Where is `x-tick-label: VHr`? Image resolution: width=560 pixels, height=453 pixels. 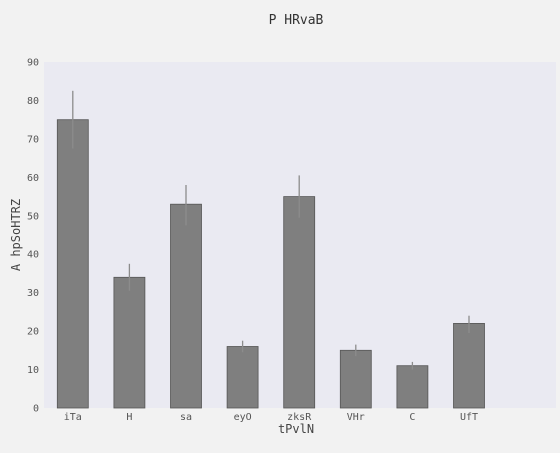 x-tick-label: VHr is located at coordinates (356, 417).